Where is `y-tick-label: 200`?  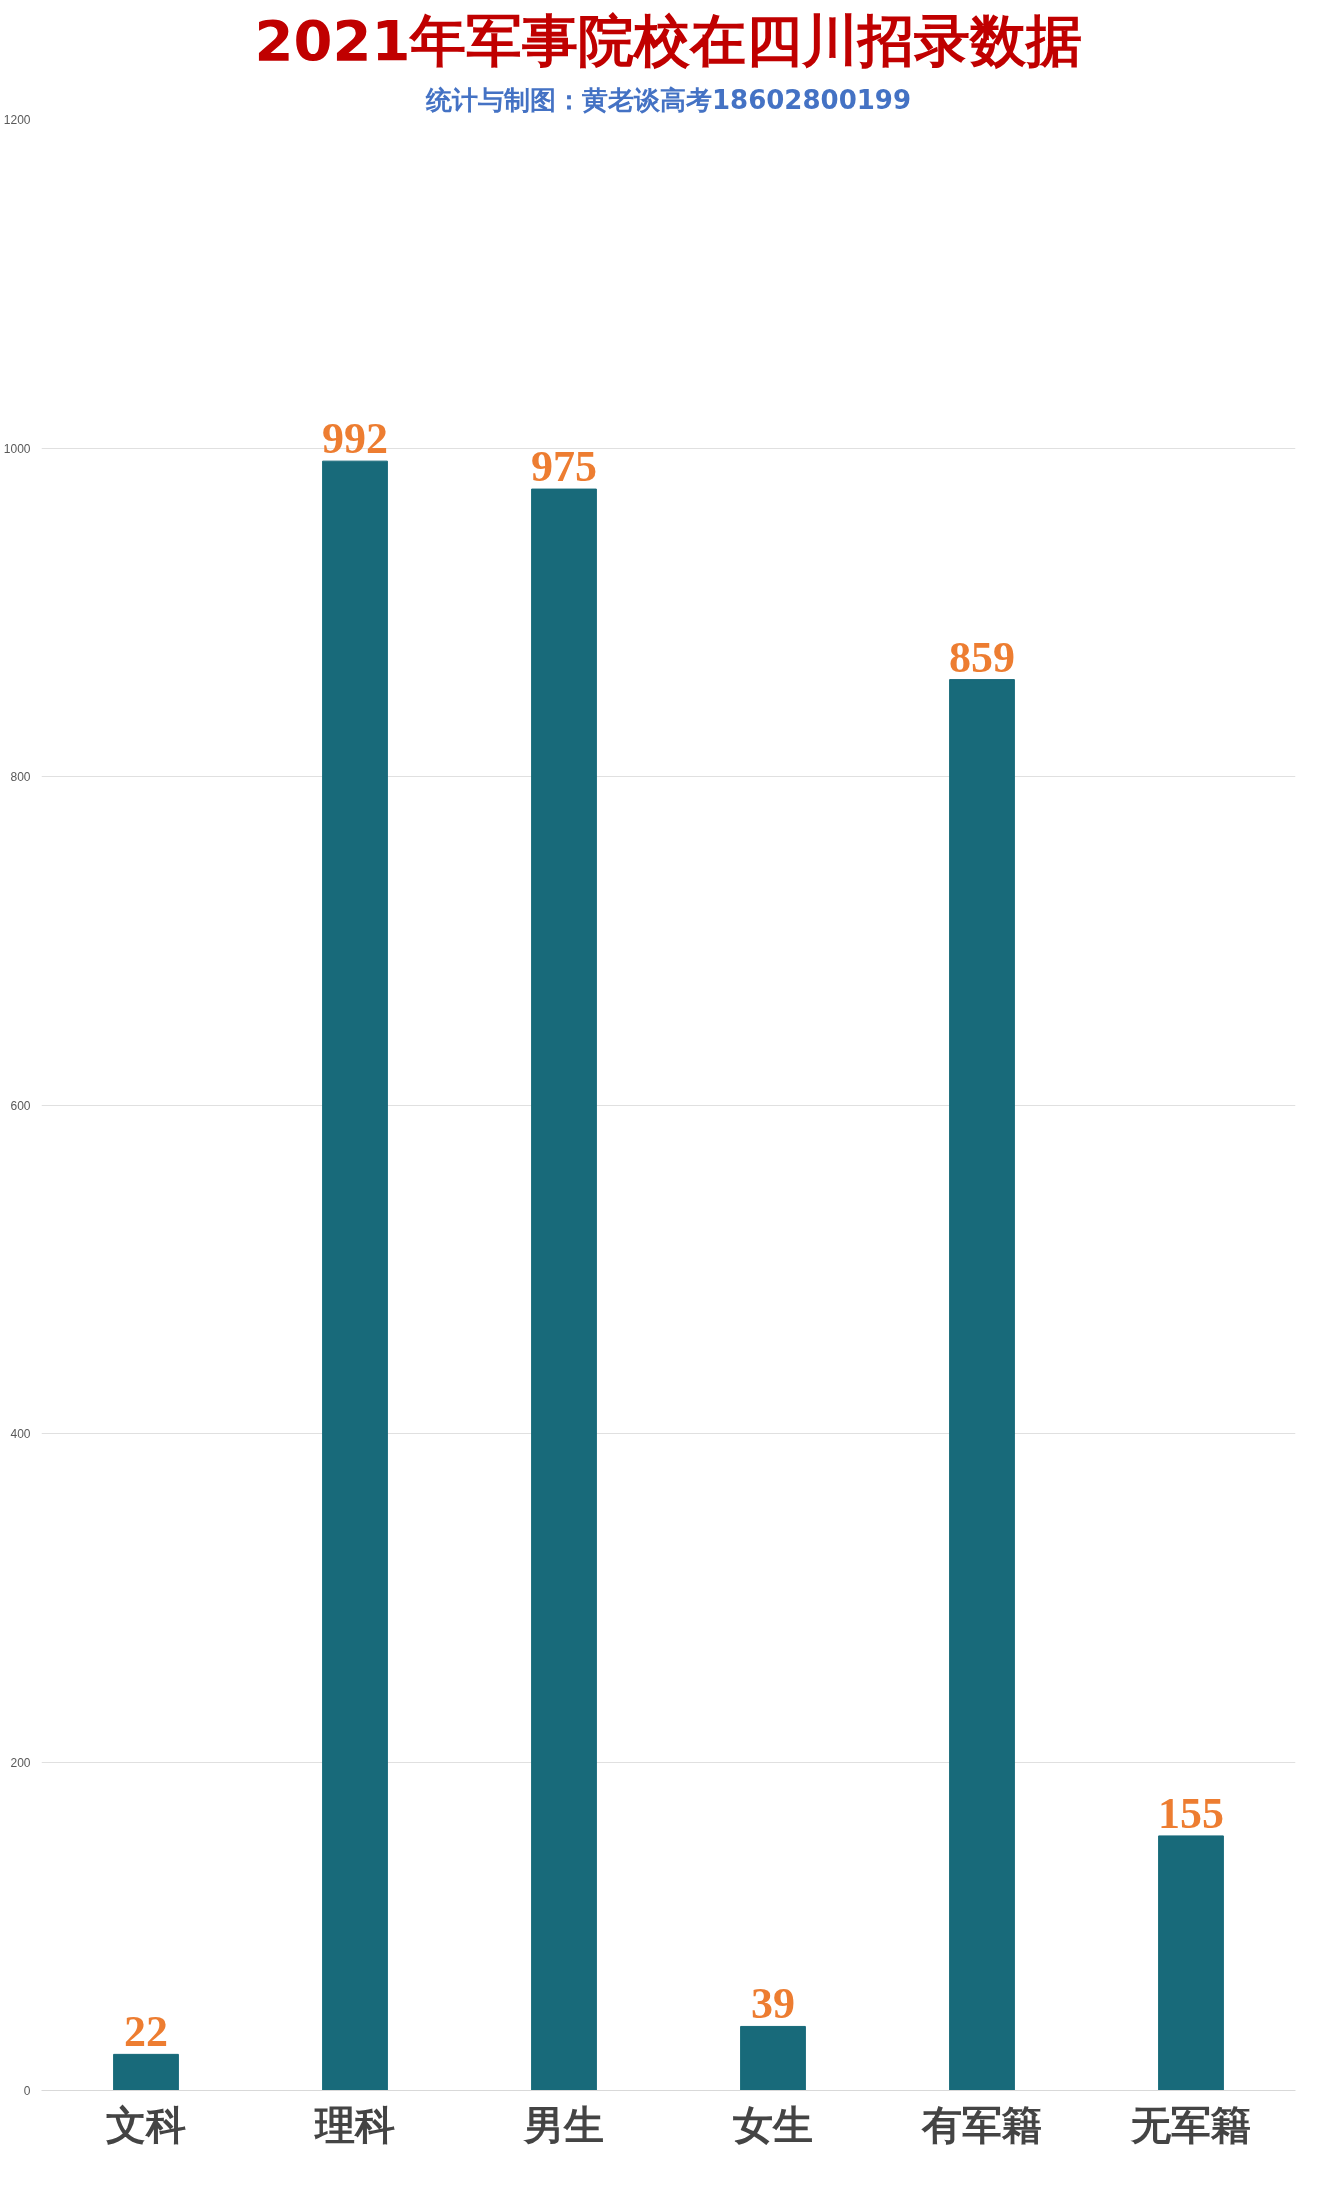
y-tick-label: 200 is located at coordinates (20, 1762).